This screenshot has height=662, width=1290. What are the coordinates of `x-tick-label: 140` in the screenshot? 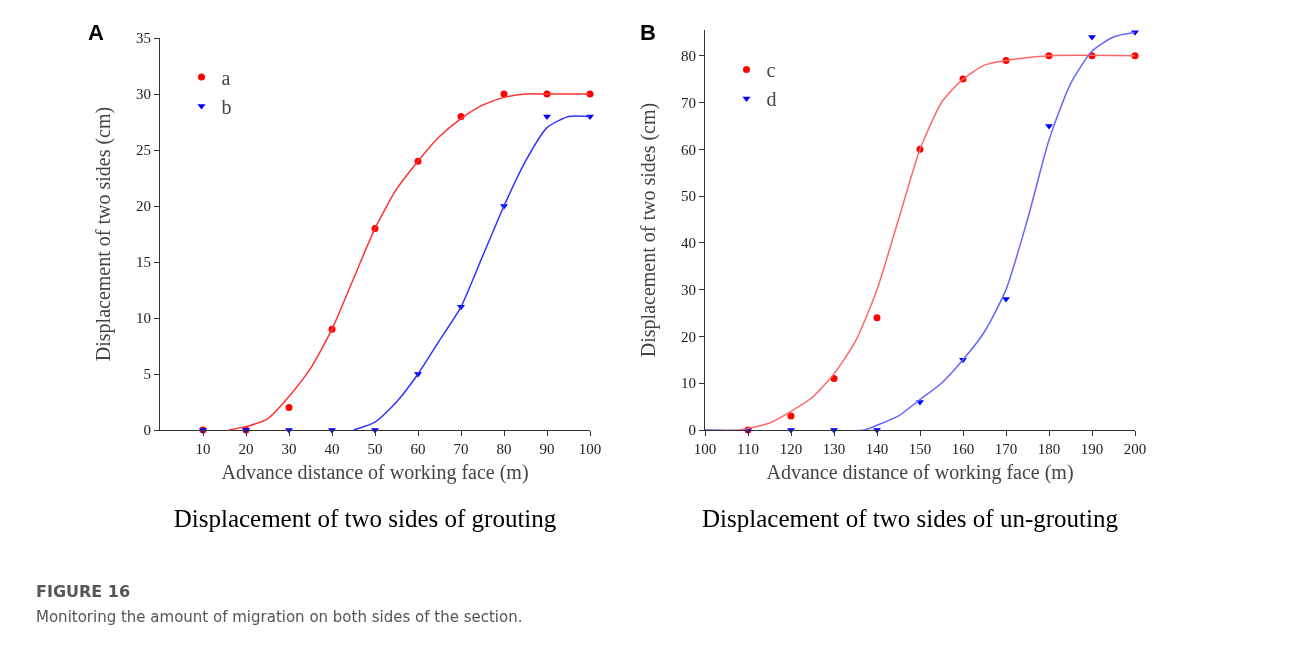 It's located at (877, 449).